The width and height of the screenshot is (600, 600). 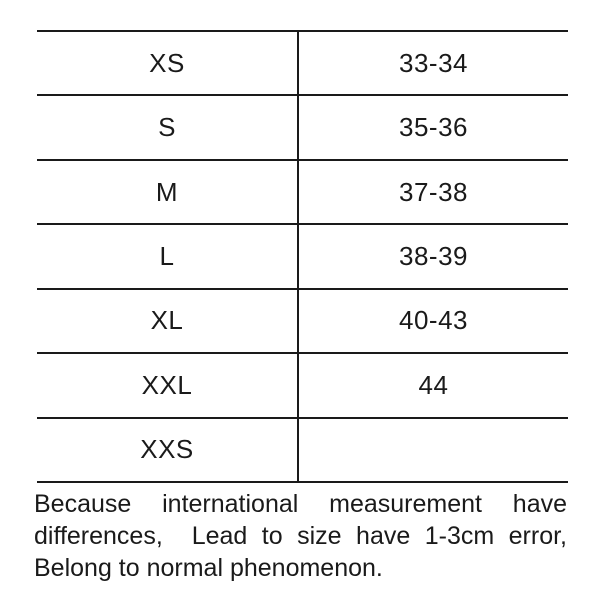 What do you see at coordinates (433, 320) in the screenshot?
I see `size-range-cell: 40-43` at bounding box center [433, 320].